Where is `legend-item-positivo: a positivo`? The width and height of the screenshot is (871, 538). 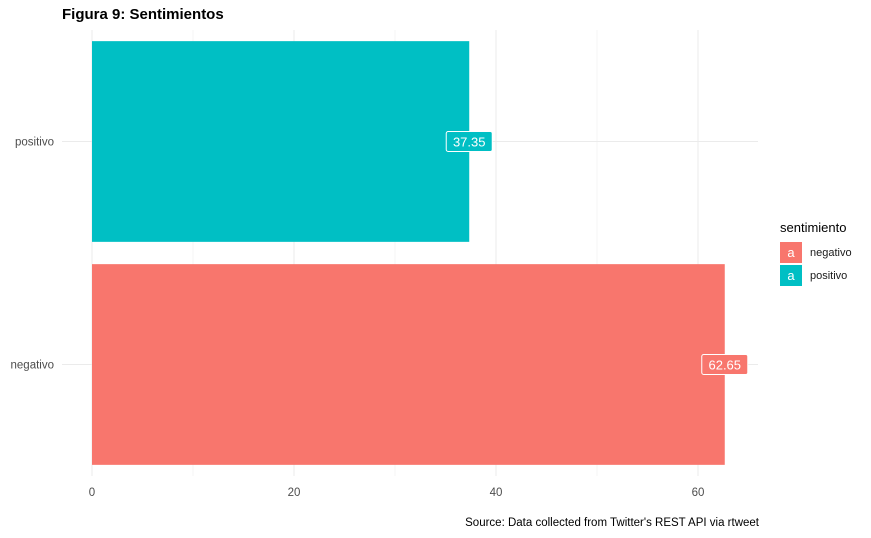 legend-item-positivo: a positivo is located at coordinates (816, 275).